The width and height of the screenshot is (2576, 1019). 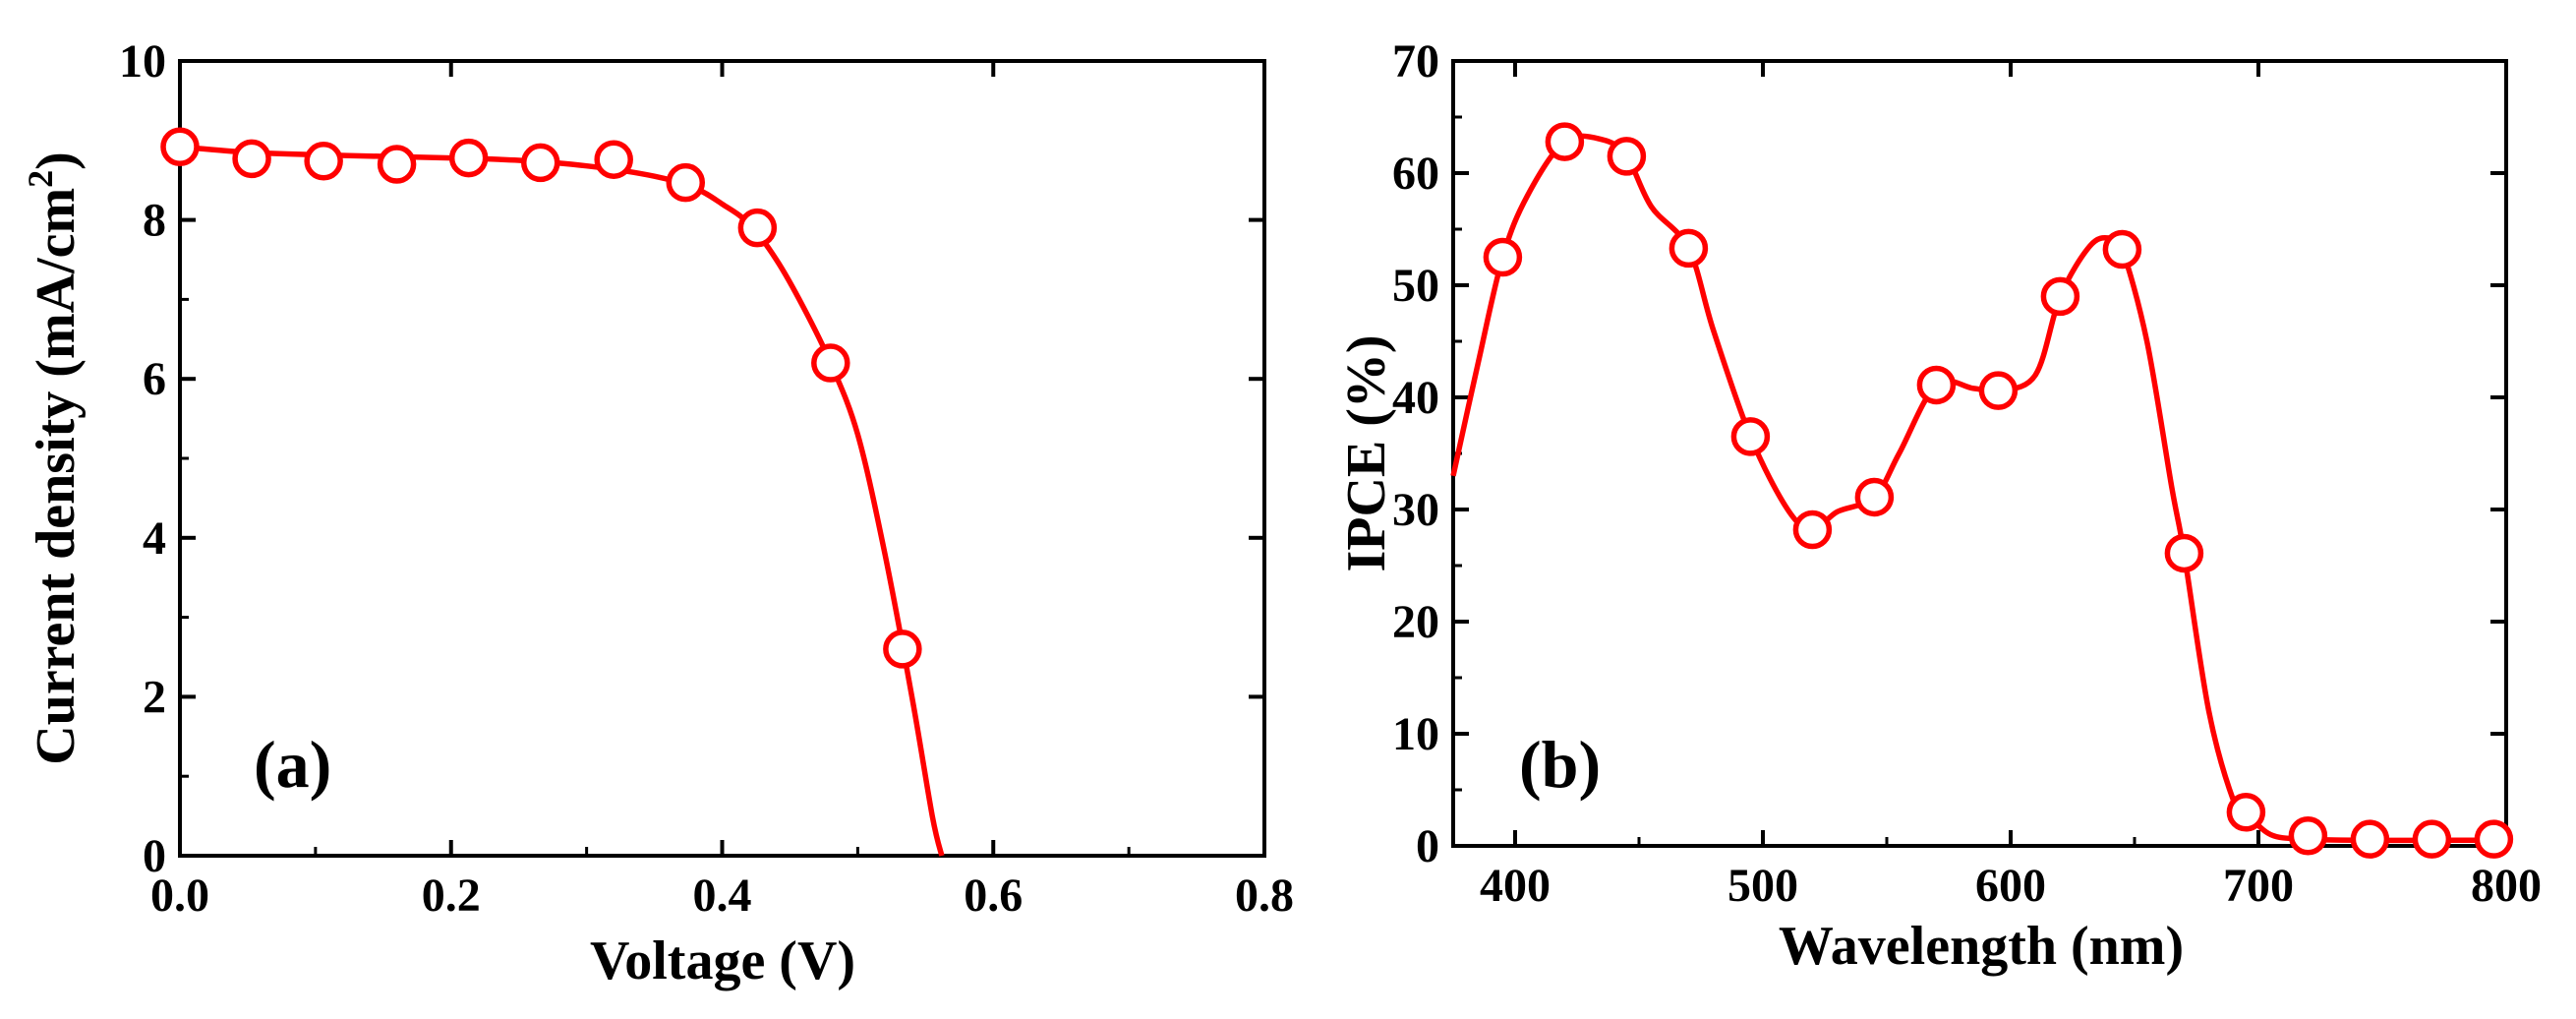 I want to click on panel-b-ytick-label-3: 30, so click(x=1415, y=510).